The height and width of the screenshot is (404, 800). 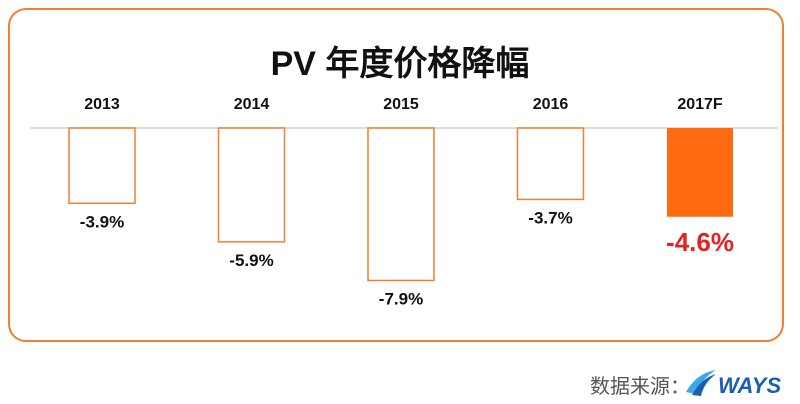 What do you see at coordinates (400, 64) in the screenshot?
I see `chart-title: PV 年度价格降幅` at bounding box center [400, 64].